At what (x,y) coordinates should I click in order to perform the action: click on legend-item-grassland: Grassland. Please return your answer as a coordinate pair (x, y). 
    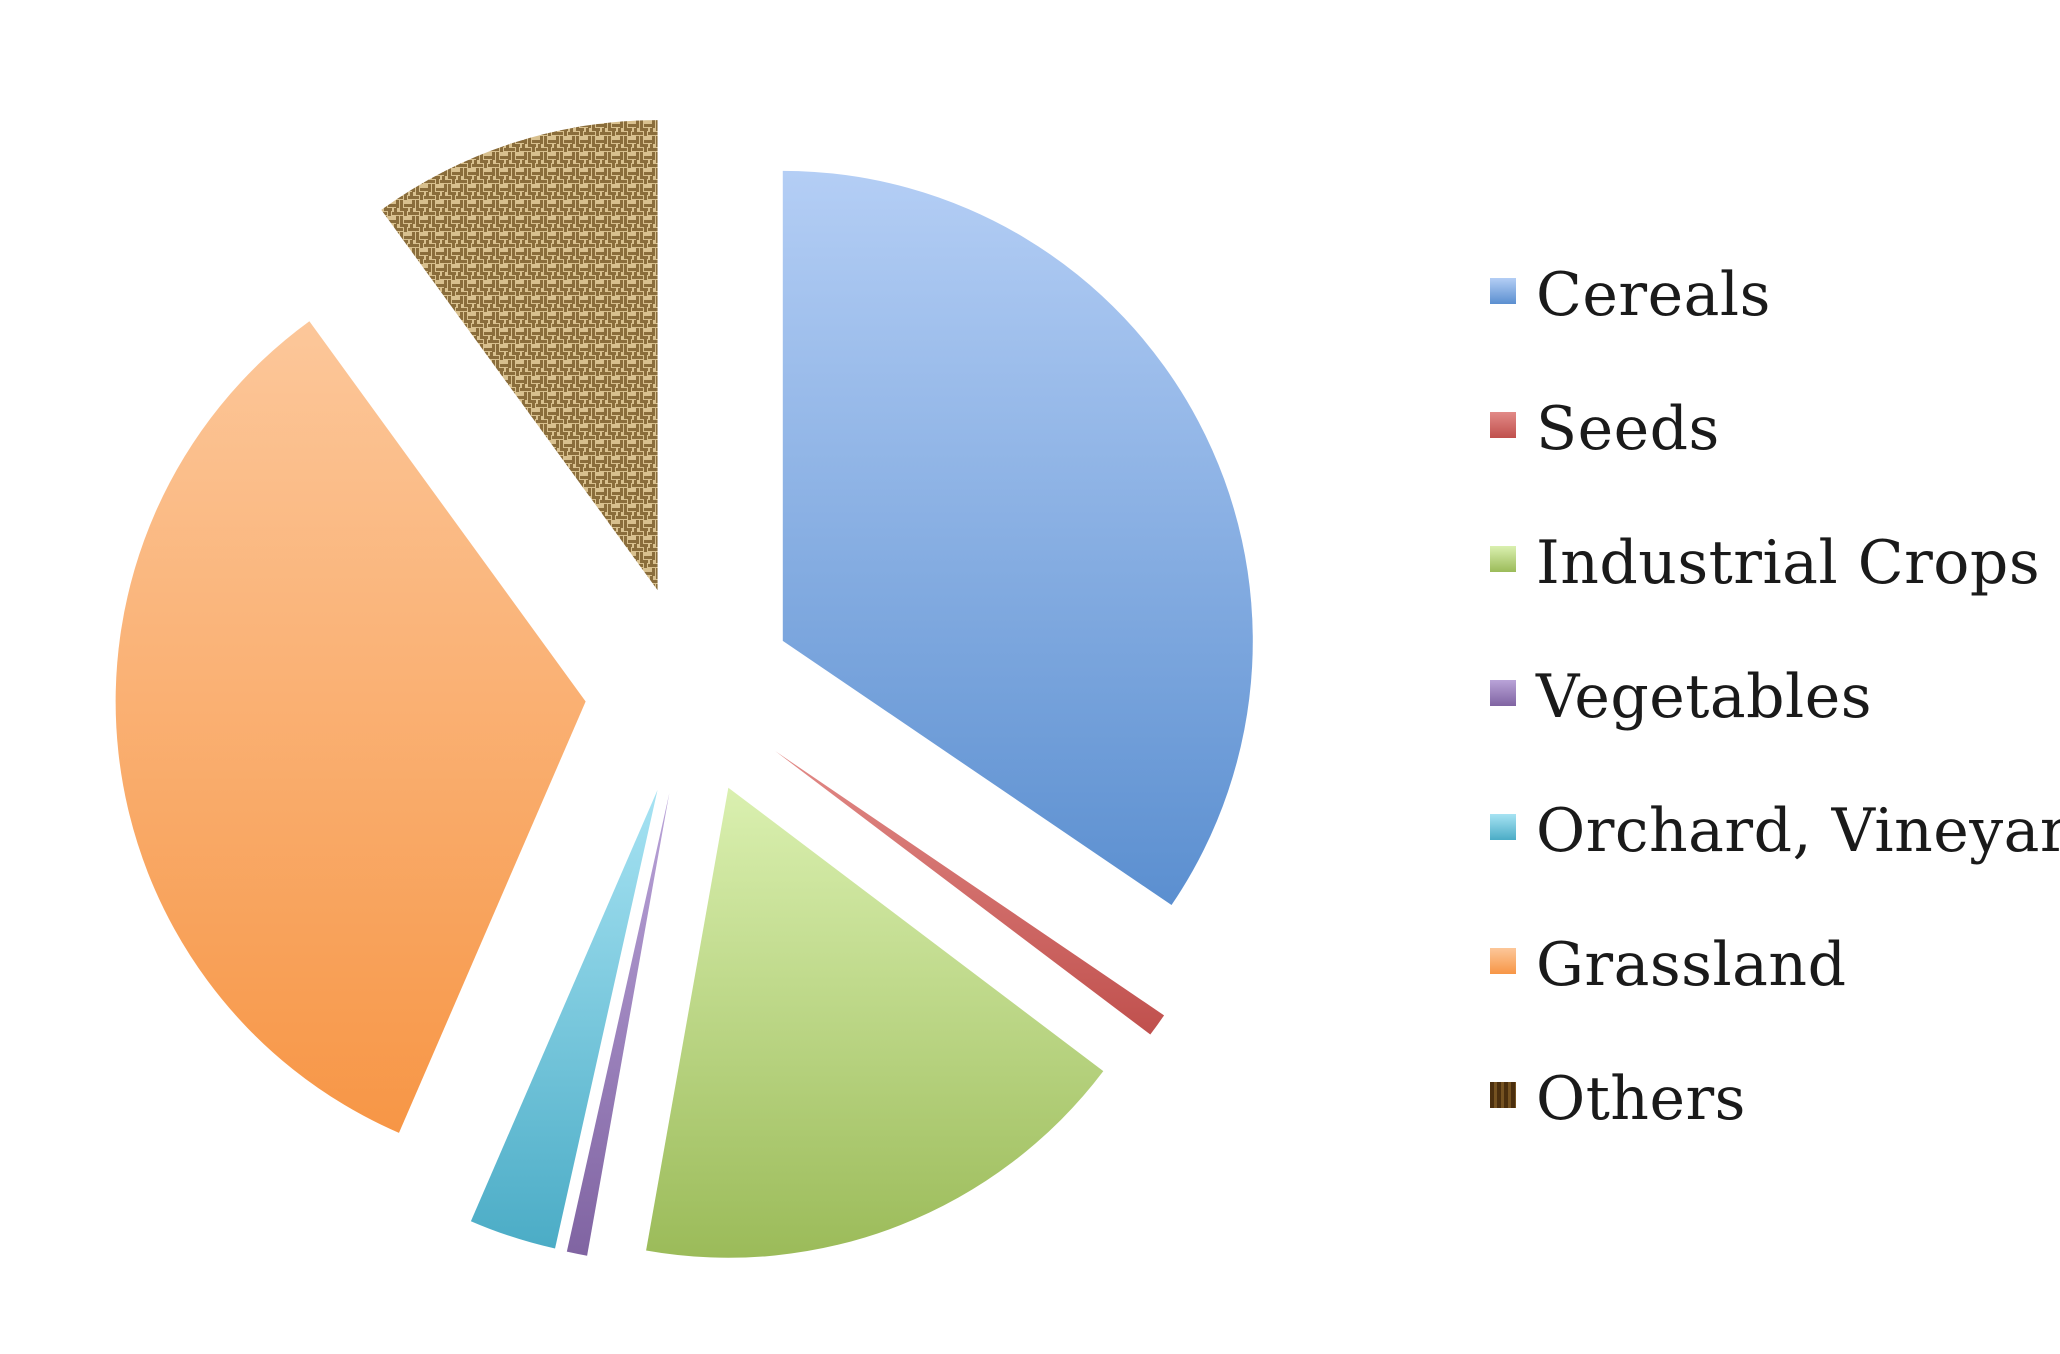
    Looking at the image, I should click on (1770, 965).